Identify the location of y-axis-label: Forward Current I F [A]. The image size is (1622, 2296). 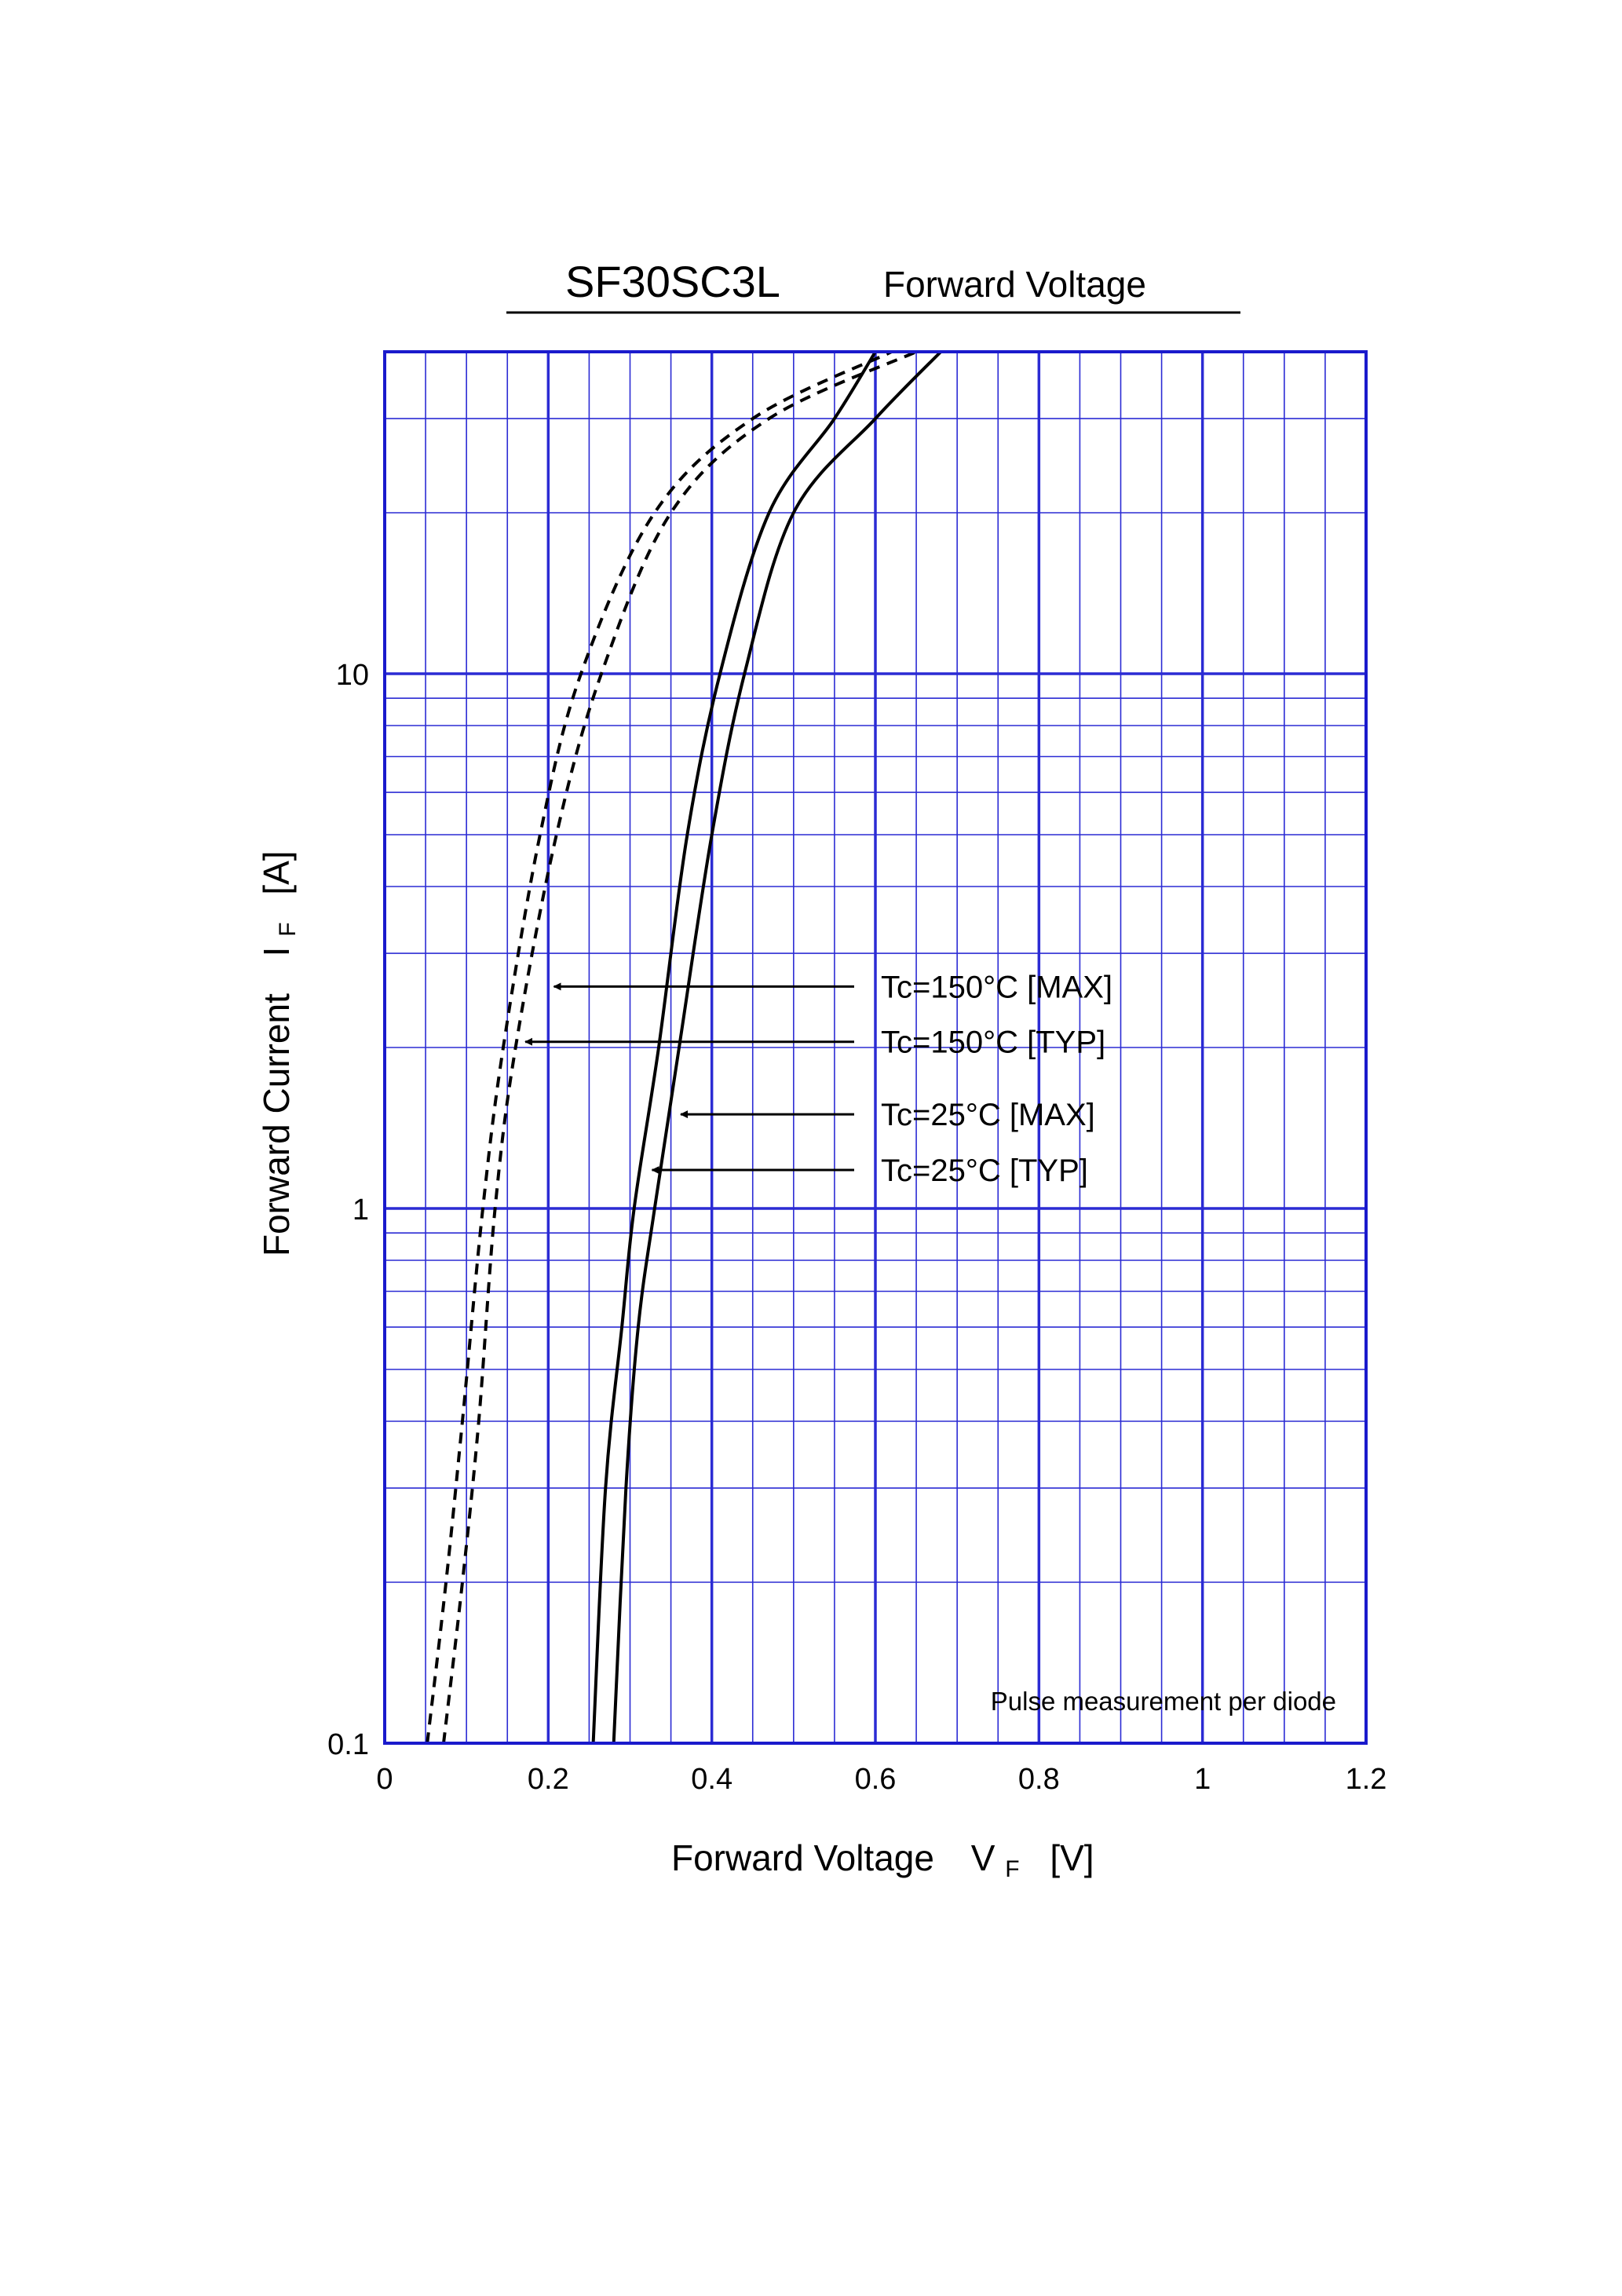
(279, 1053).